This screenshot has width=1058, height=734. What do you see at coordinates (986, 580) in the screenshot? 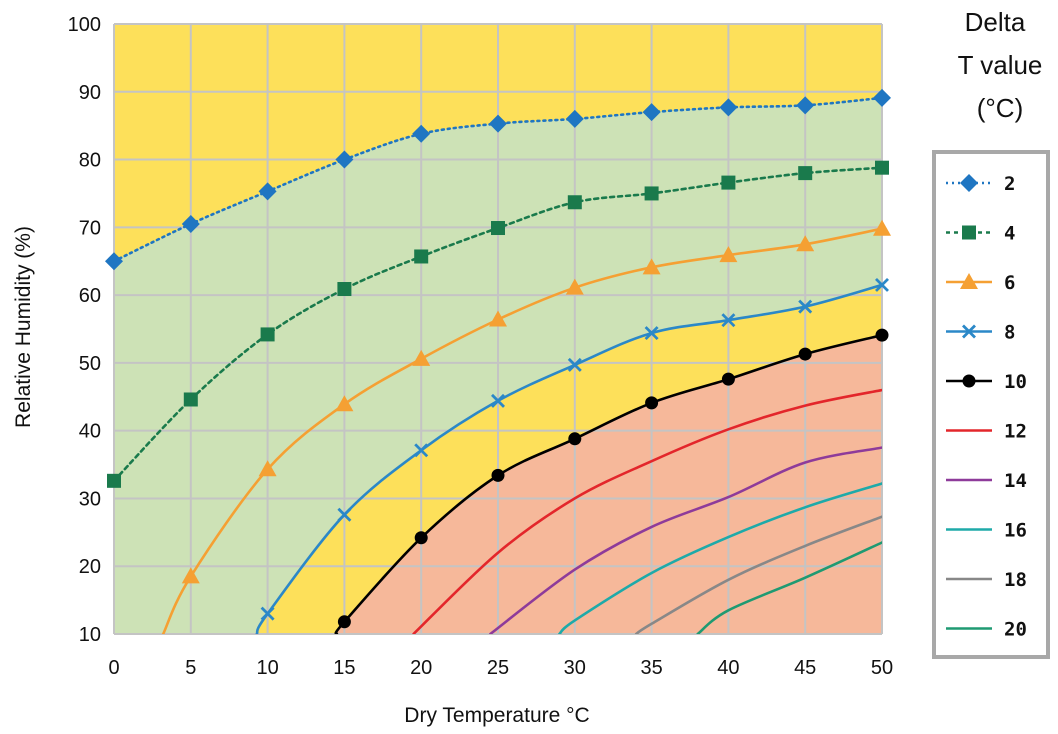
I see `legend-entry-18: 18` at bounding box center [986, 580].